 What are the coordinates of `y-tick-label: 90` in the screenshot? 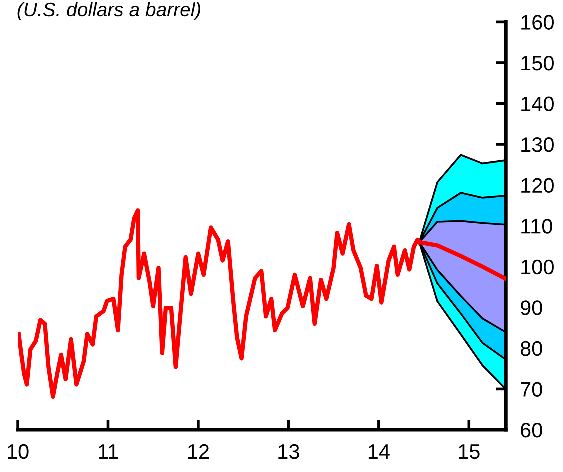 It's located at (531, 308).